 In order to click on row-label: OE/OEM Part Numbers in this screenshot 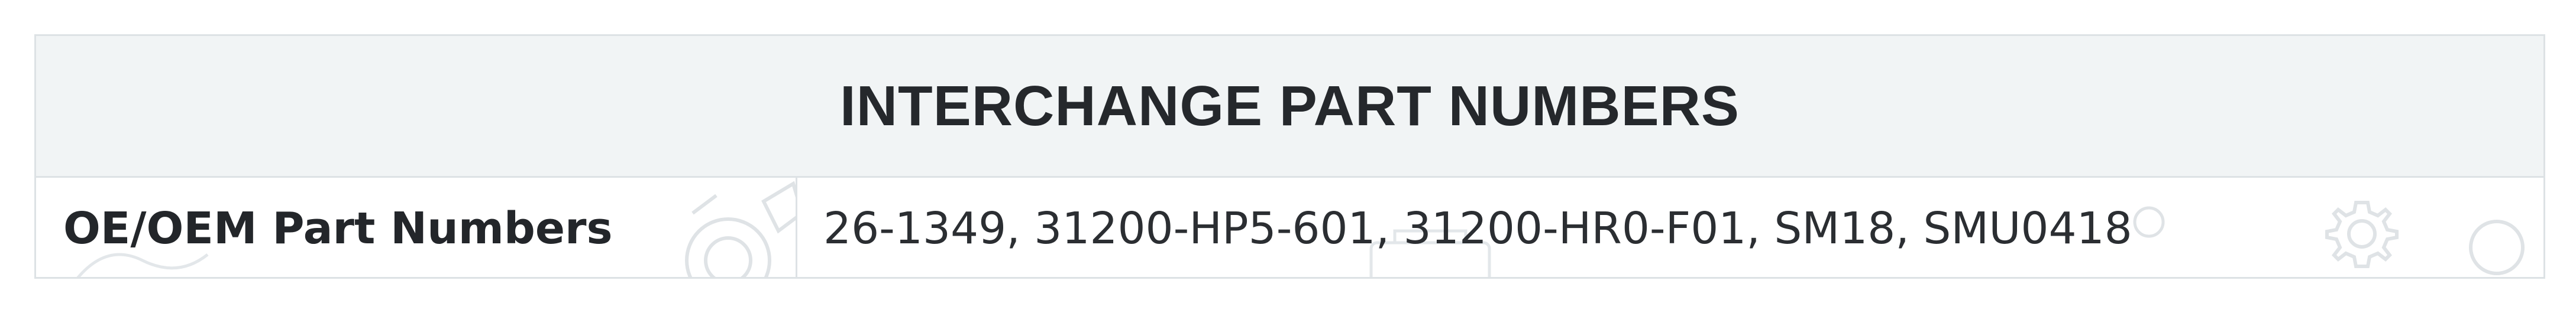, I will do `click(338, 228)`.